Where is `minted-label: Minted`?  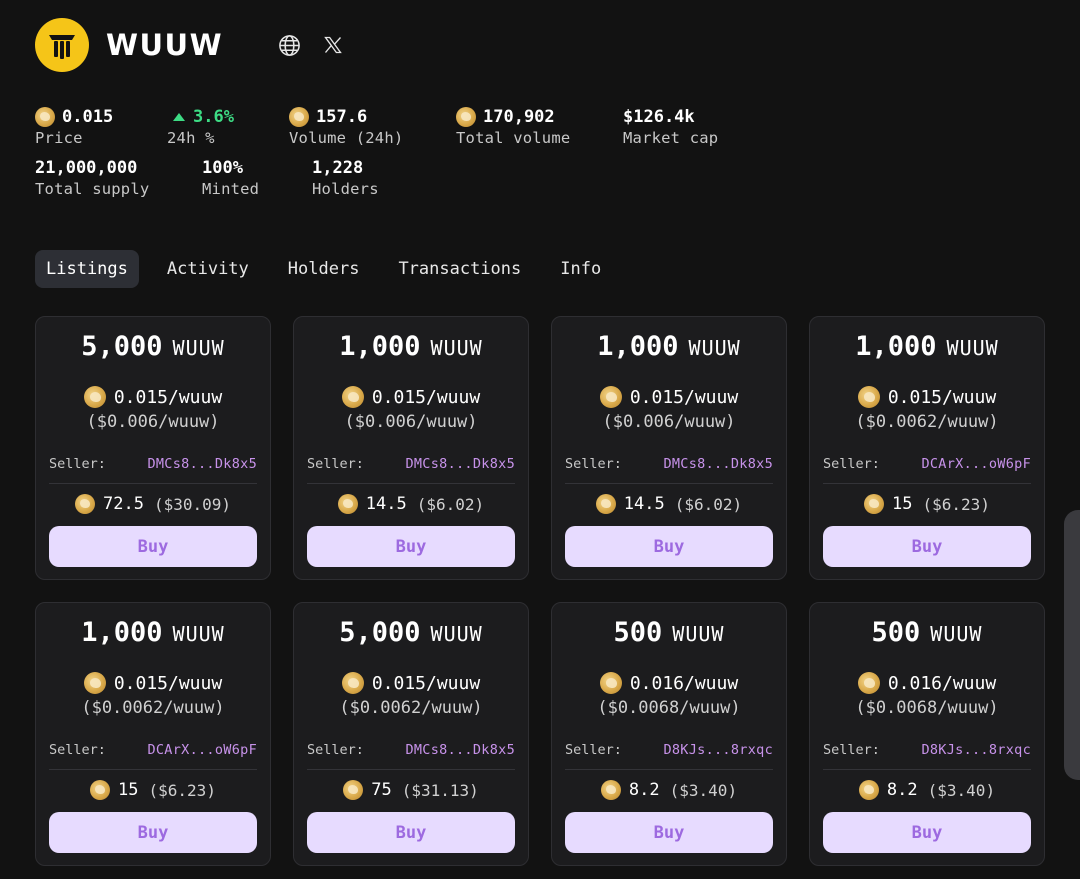
minted-label: Minted is located at coordinates (231, 189).